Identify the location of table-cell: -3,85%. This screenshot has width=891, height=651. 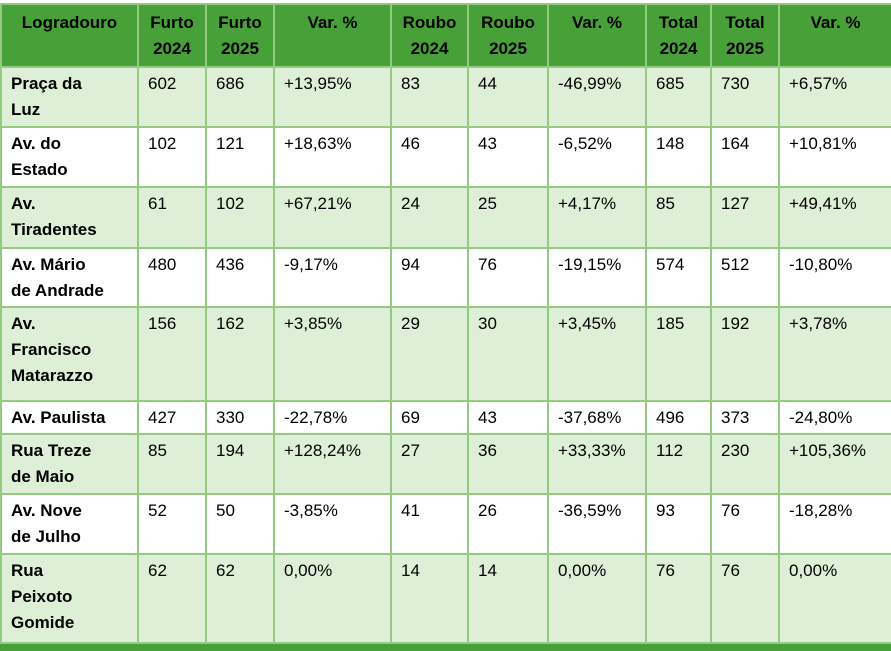
(332, 524).